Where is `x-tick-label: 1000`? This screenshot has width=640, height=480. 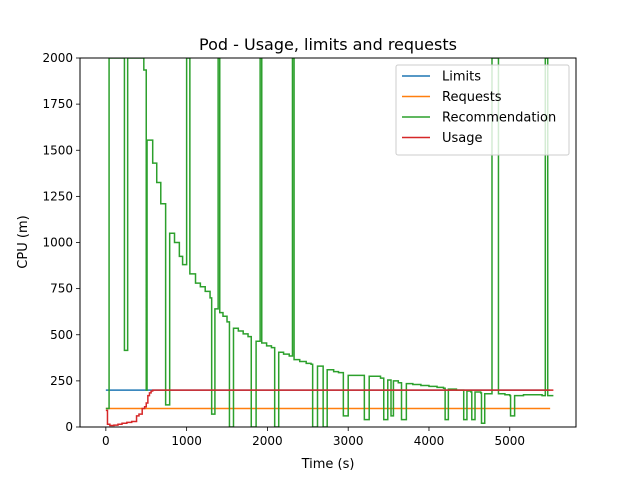 x-tick-label: 1000 is located at coordinates (186, 441).